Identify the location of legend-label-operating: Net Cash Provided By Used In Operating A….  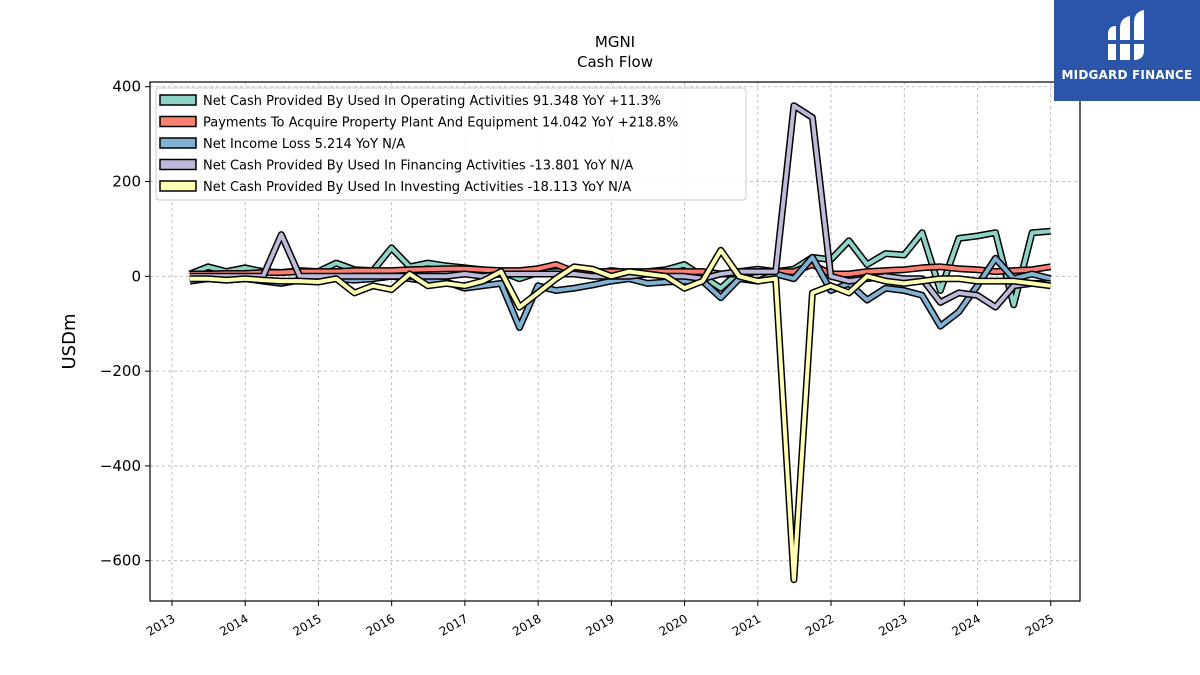
(432, 101).